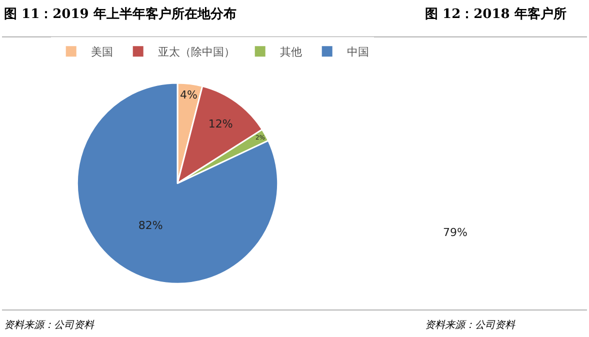  I want to click on legend-label: 美国, so click(102, 52).